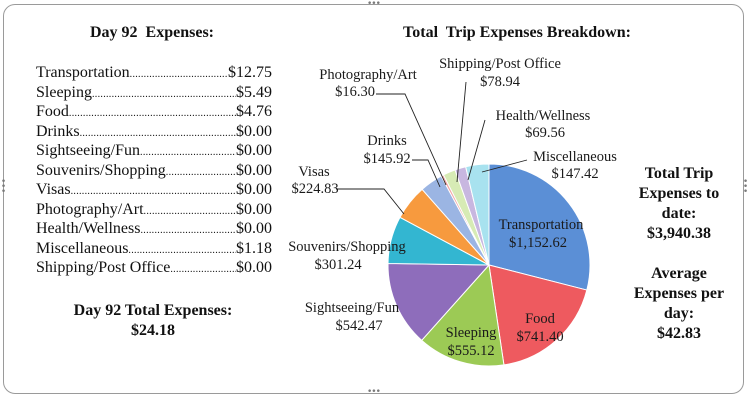 This screenshot has width=750, height=401. I want to click on slice-value-souvenirs-shopping: $301.24, so click(338, 265).